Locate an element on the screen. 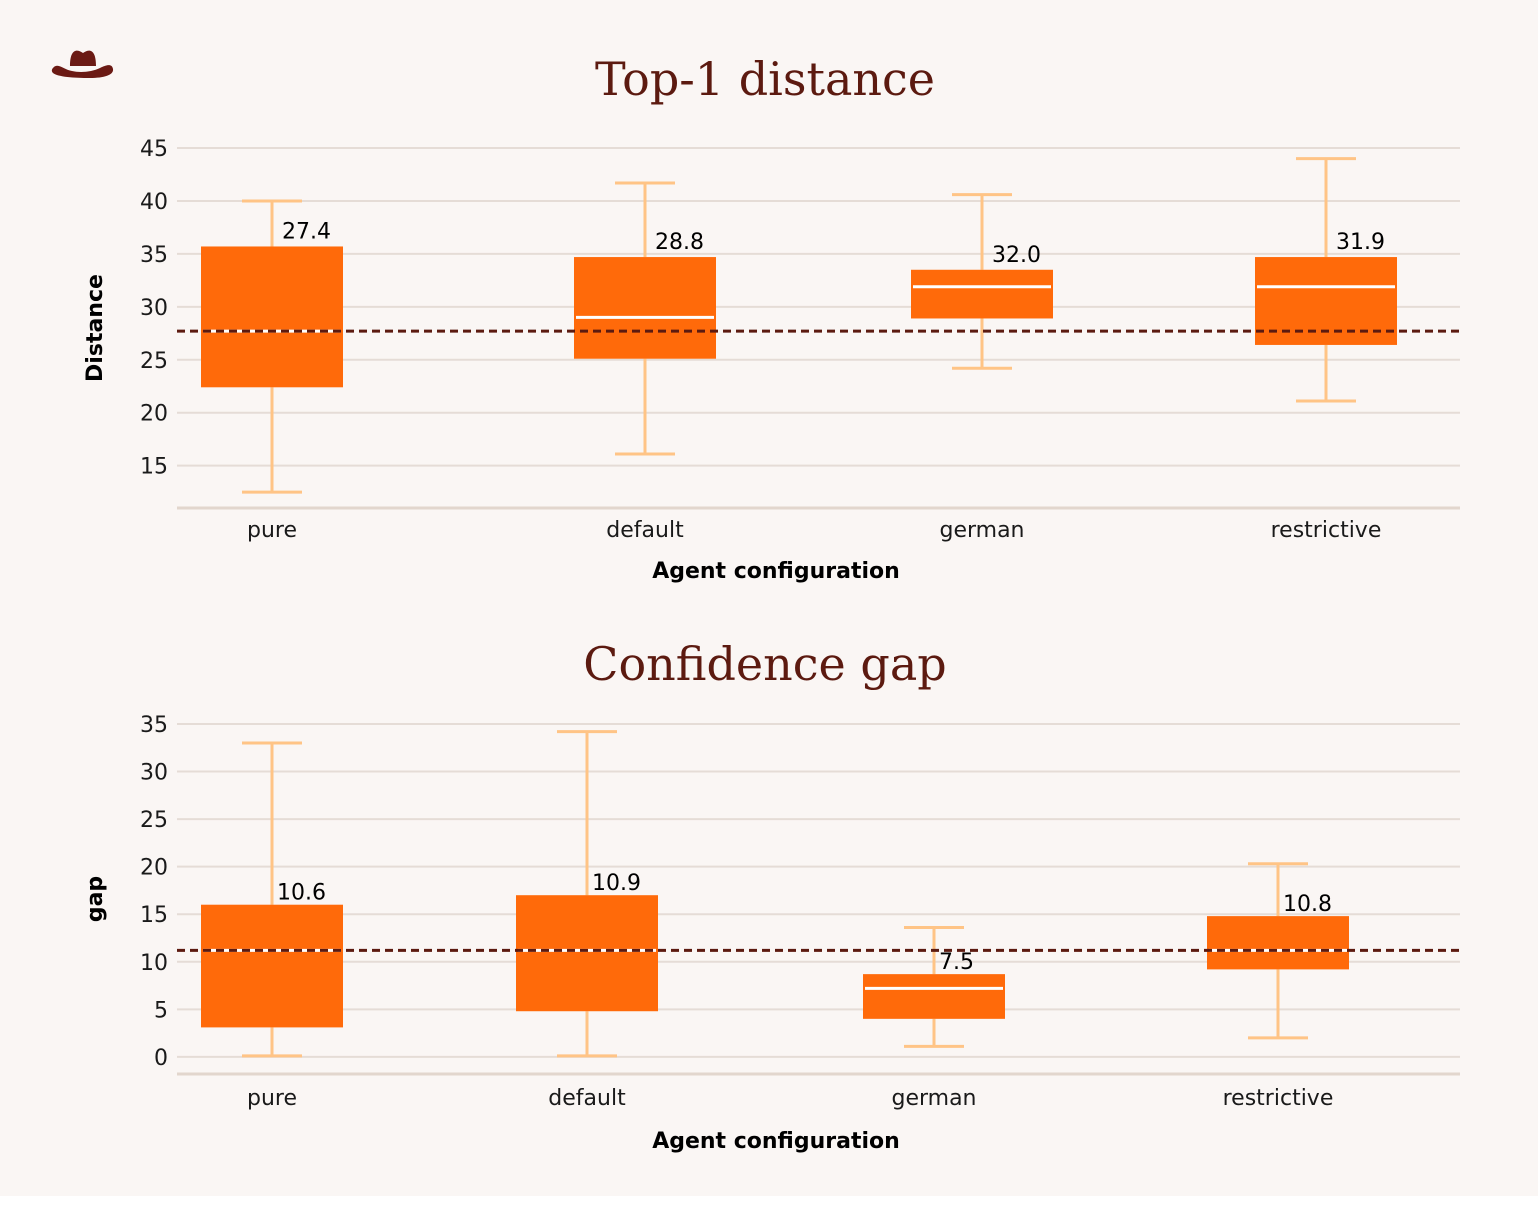  value-label: 10.6 is located at coordinates (301, 893).